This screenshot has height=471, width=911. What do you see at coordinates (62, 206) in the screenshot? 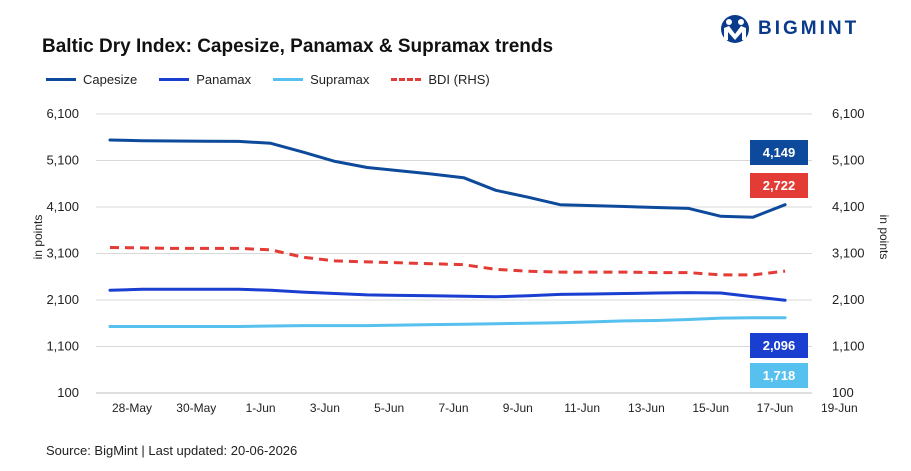
I see `y-tick-label-left: 4,100` at bounding box center [62, 206].